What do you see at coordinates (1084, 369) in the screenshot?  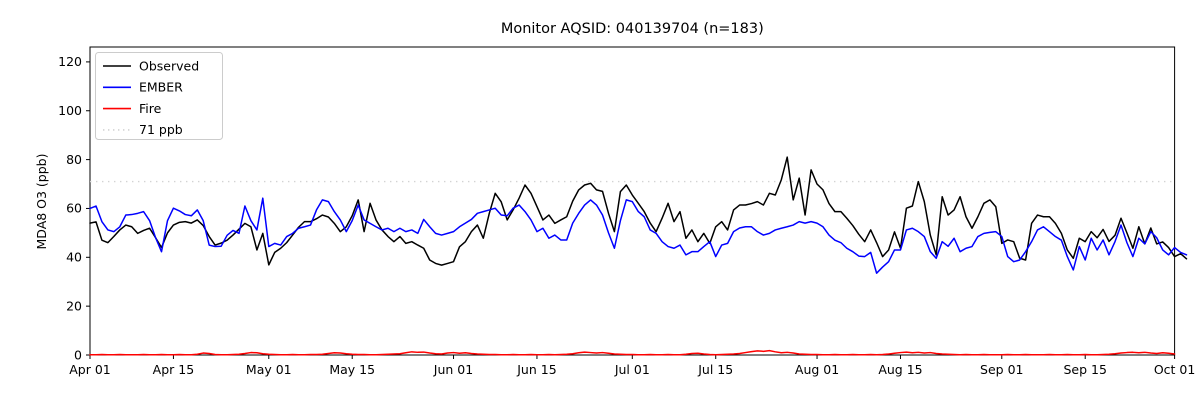 I see `x-tick-label: Sep 15` at bounding box center [1084, 369].